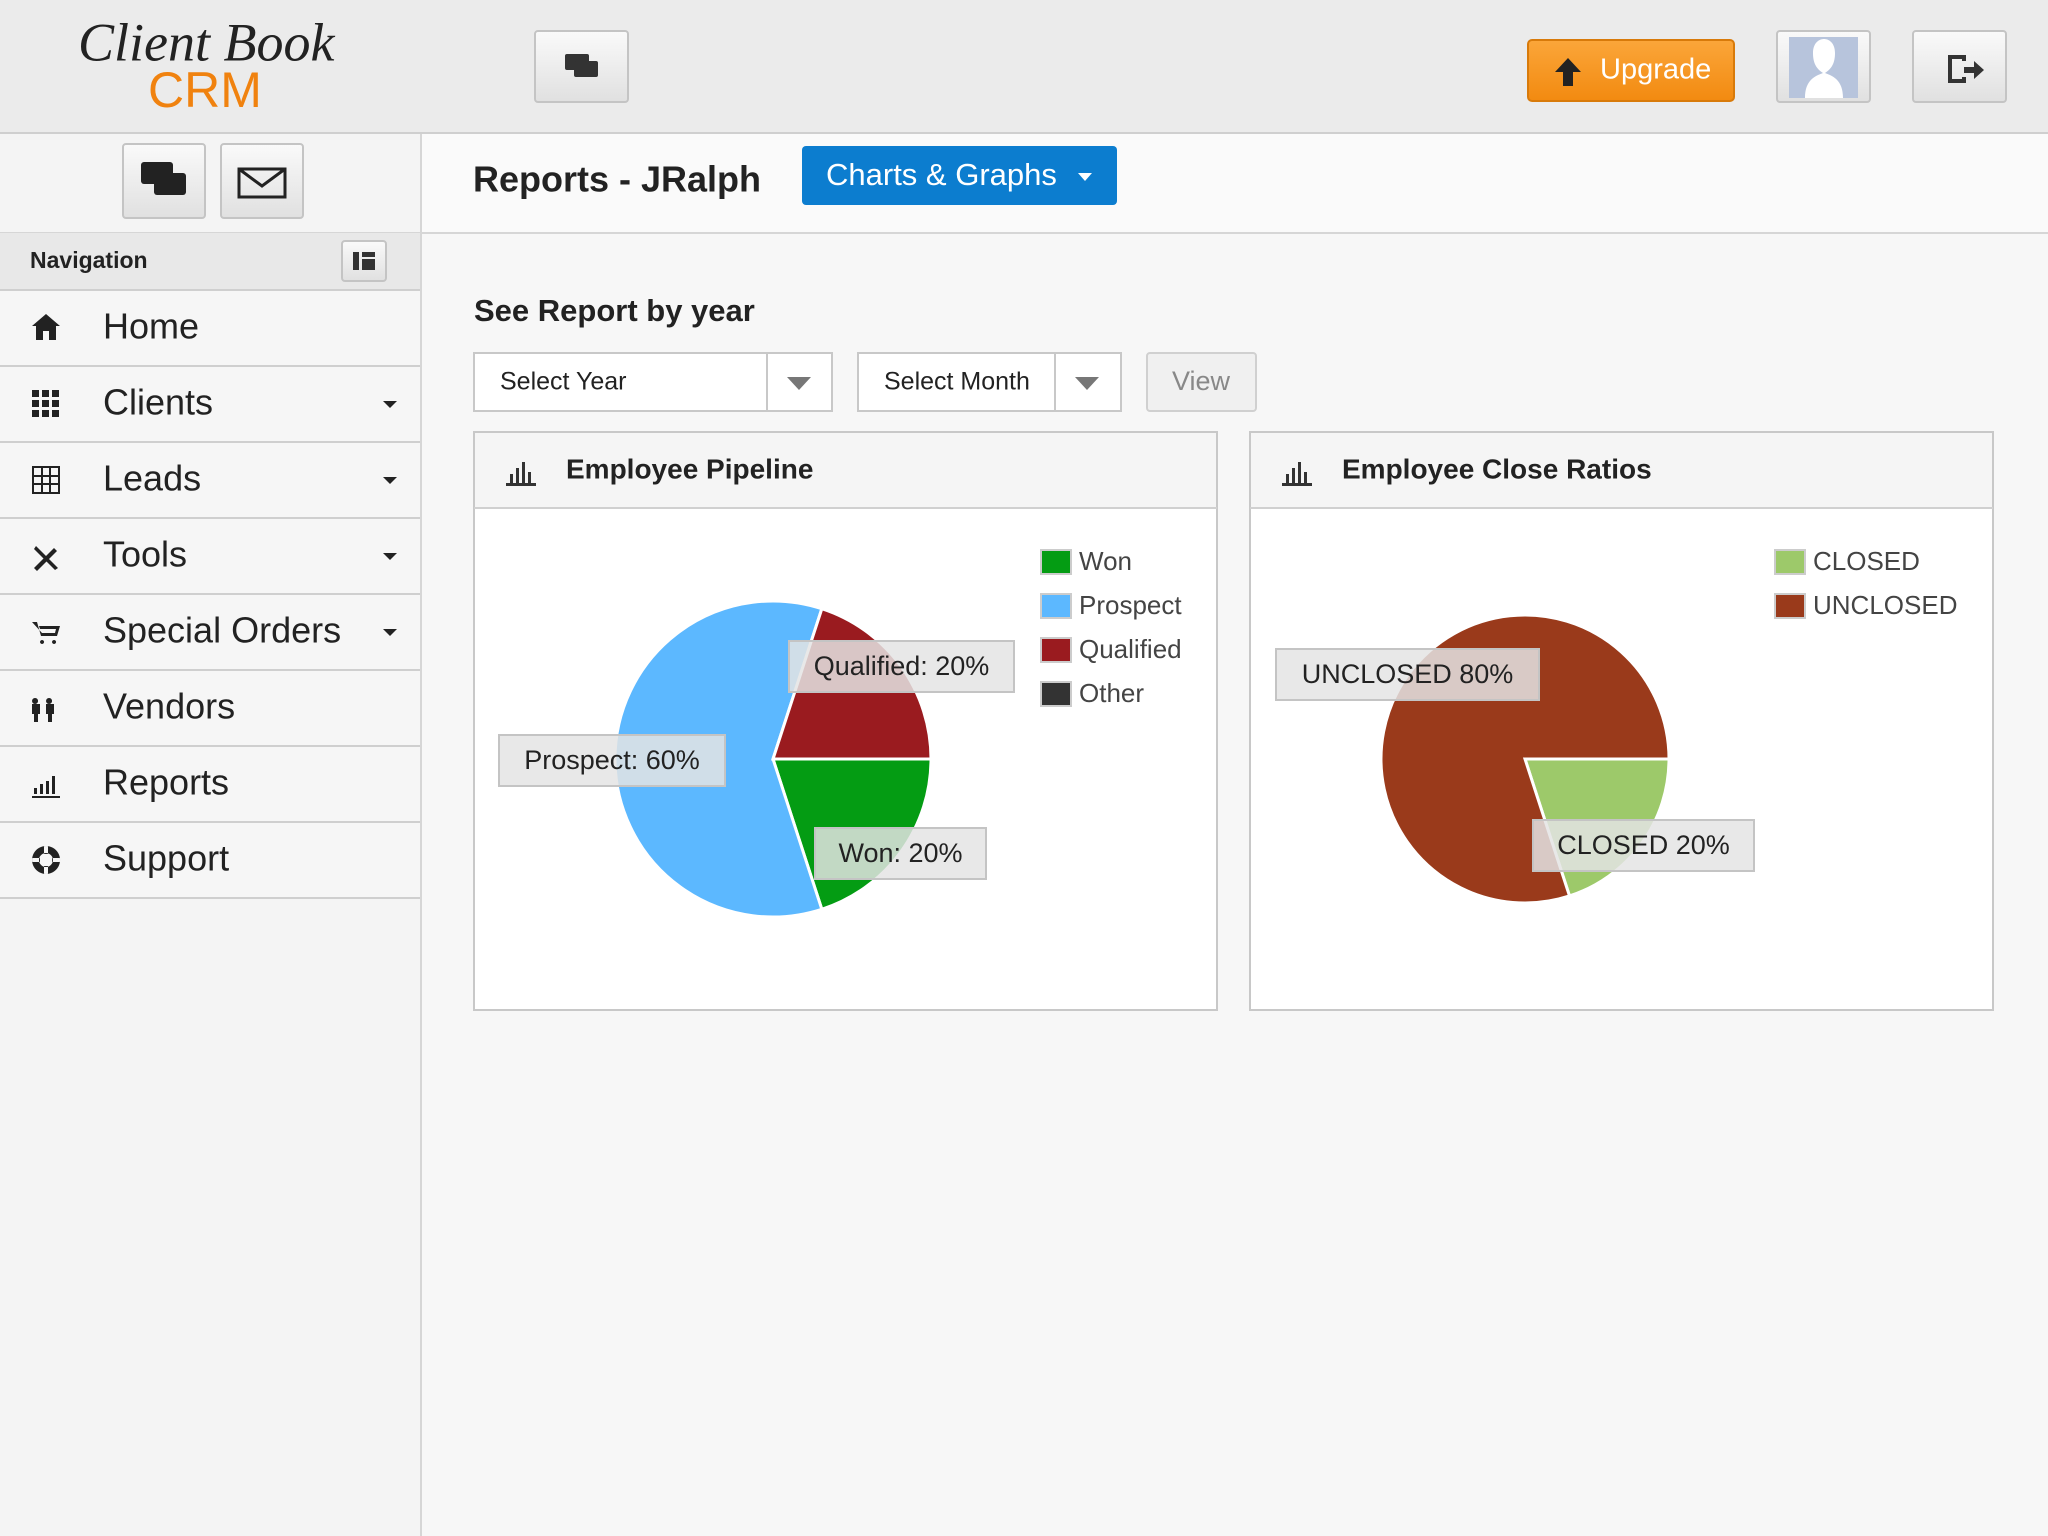 This screenshot has width=2048, height=1536. I want to click on data-label: UNCLOSED 80%, so click(1408, 674).